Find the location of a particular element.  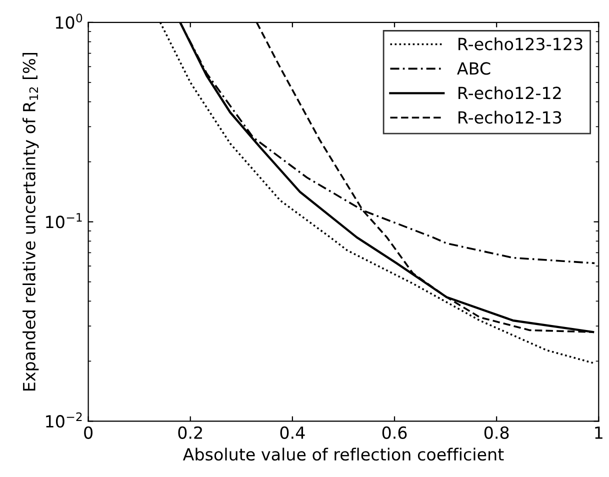

y-tick-label: 10$^{−2}$ is located at coordinates (64, 420).